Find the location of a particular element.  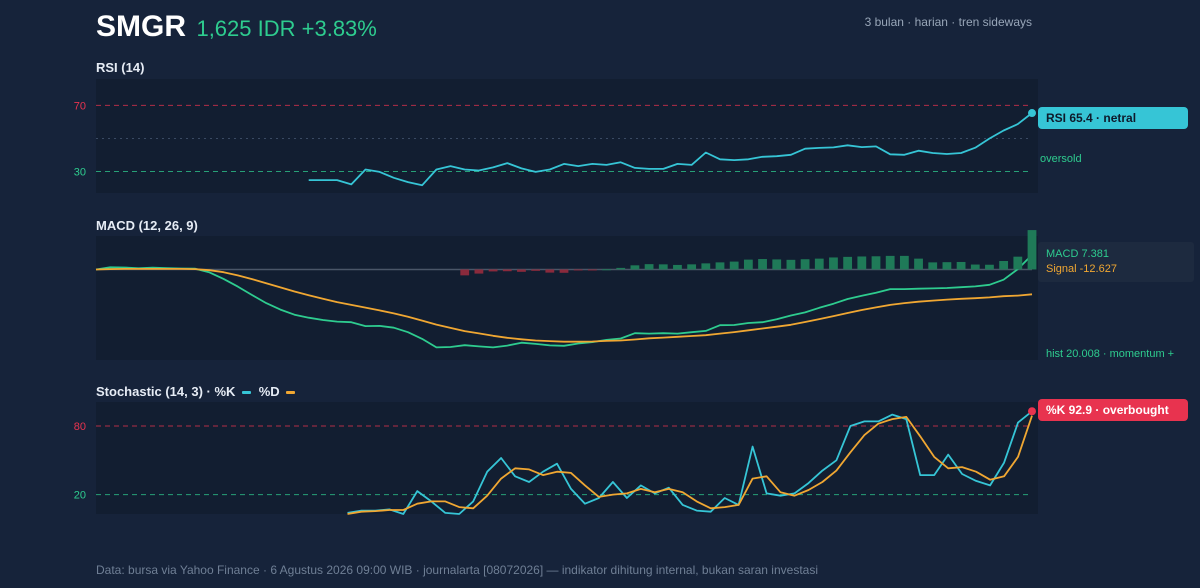

rsi-oversold-label: oversold is located at coordinates (1061, 159).